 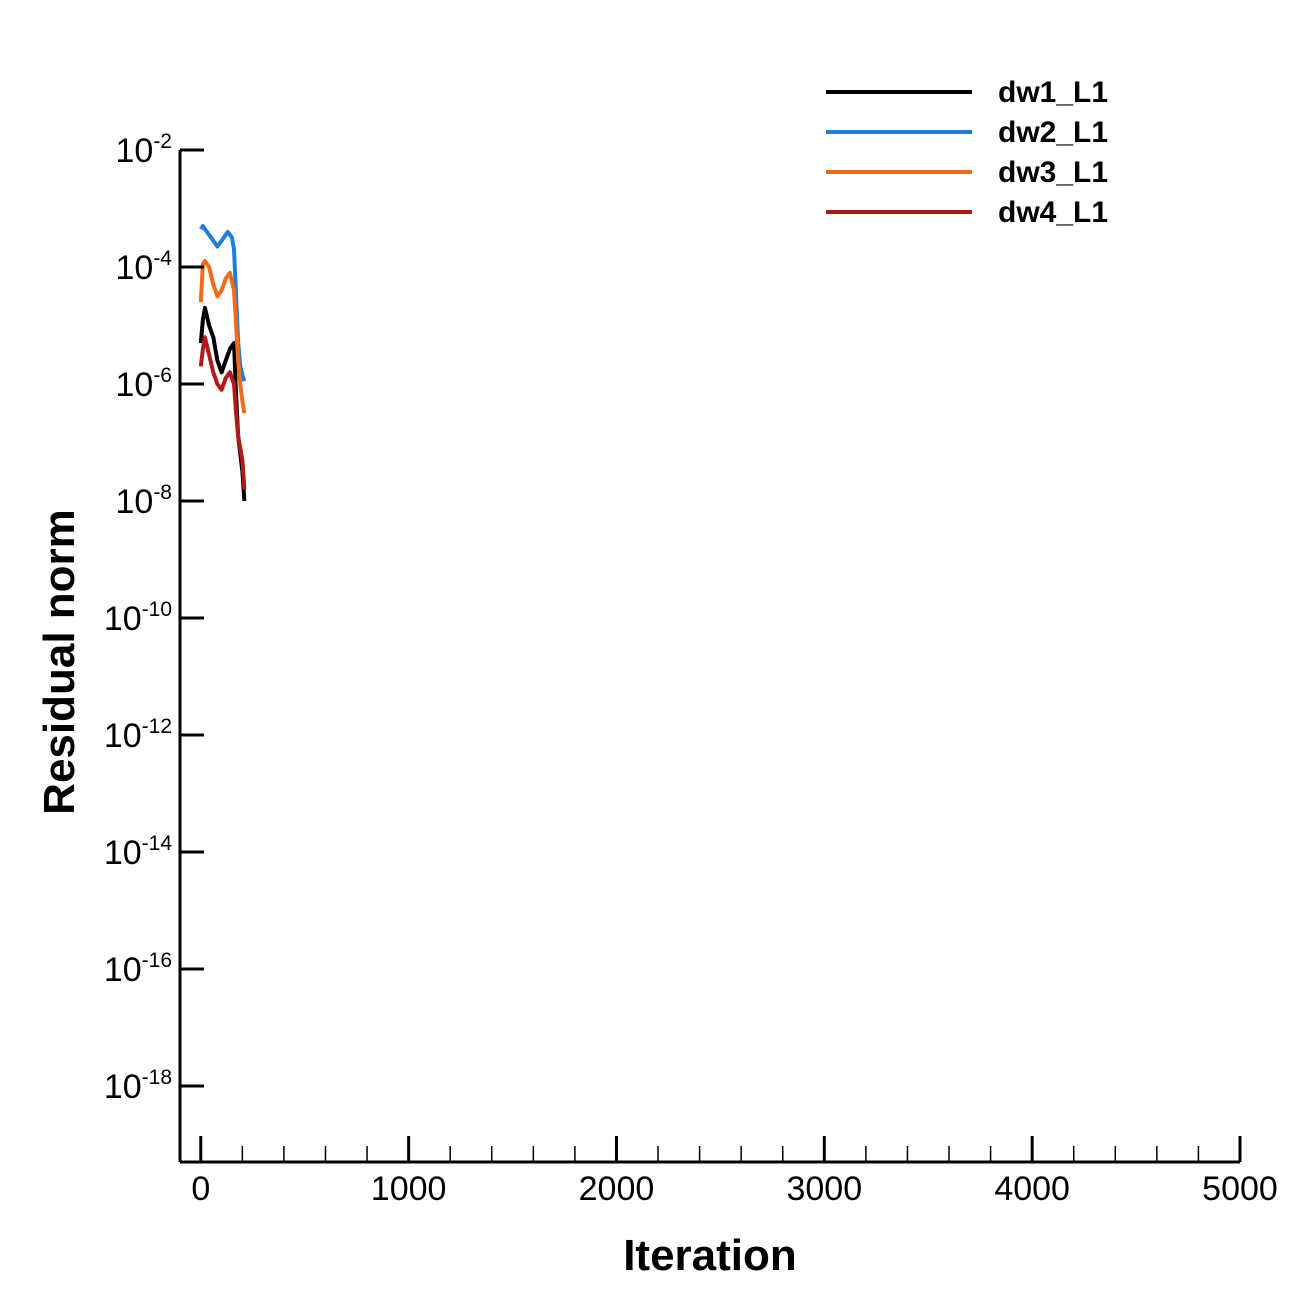 What do you see at coordinates (138, 735) in the screenshot?
I see `y-tick-label: 10⁻¹²` at bounding box center [138, 735].